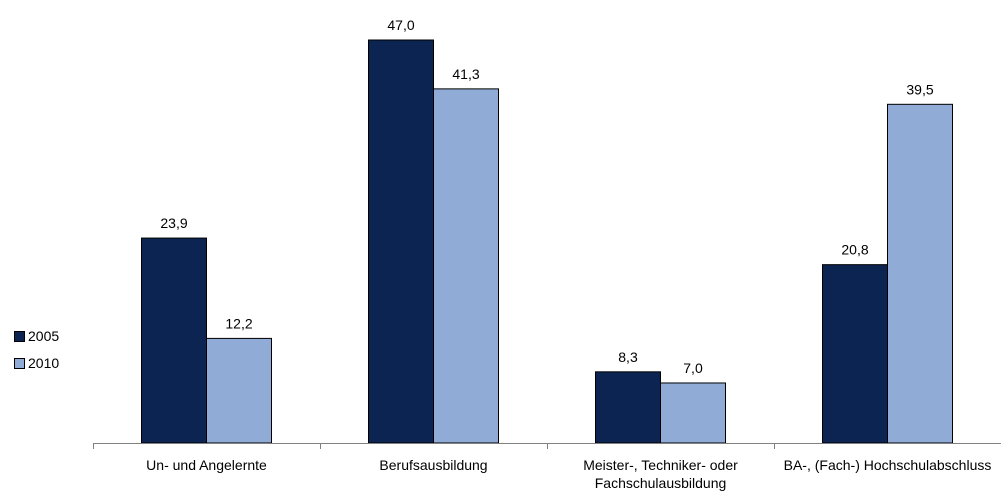  Describe the element at coordinates (433, 465) in the screenshot. I see `category-label-1: Berufsausbildung` at that location.